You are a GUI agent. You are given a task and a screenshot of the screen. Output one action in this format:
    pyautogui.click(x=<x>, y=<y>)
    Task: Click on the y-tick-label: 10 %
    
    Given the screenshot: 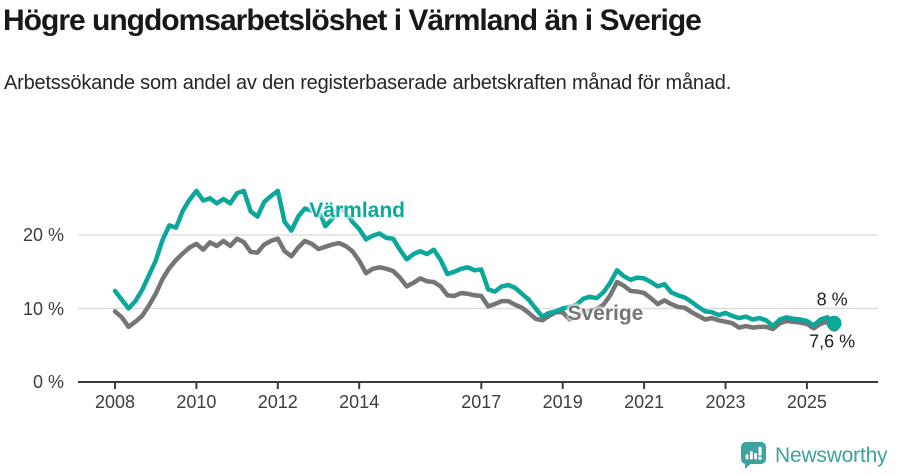 What is the action you would take?
    pyautogui.click(x=43, y=308)
    